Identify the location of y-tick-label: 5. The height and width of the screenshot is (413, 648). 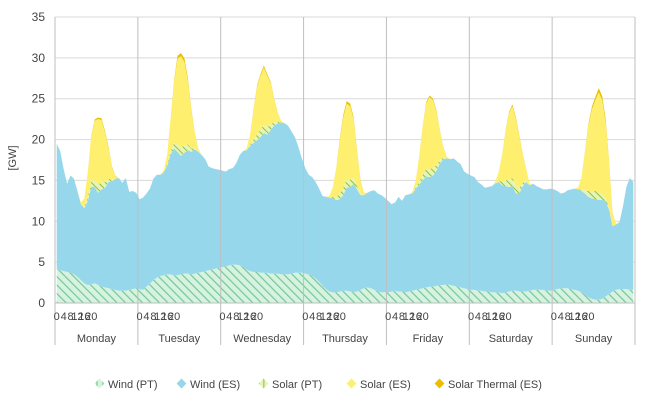
(41, 262).